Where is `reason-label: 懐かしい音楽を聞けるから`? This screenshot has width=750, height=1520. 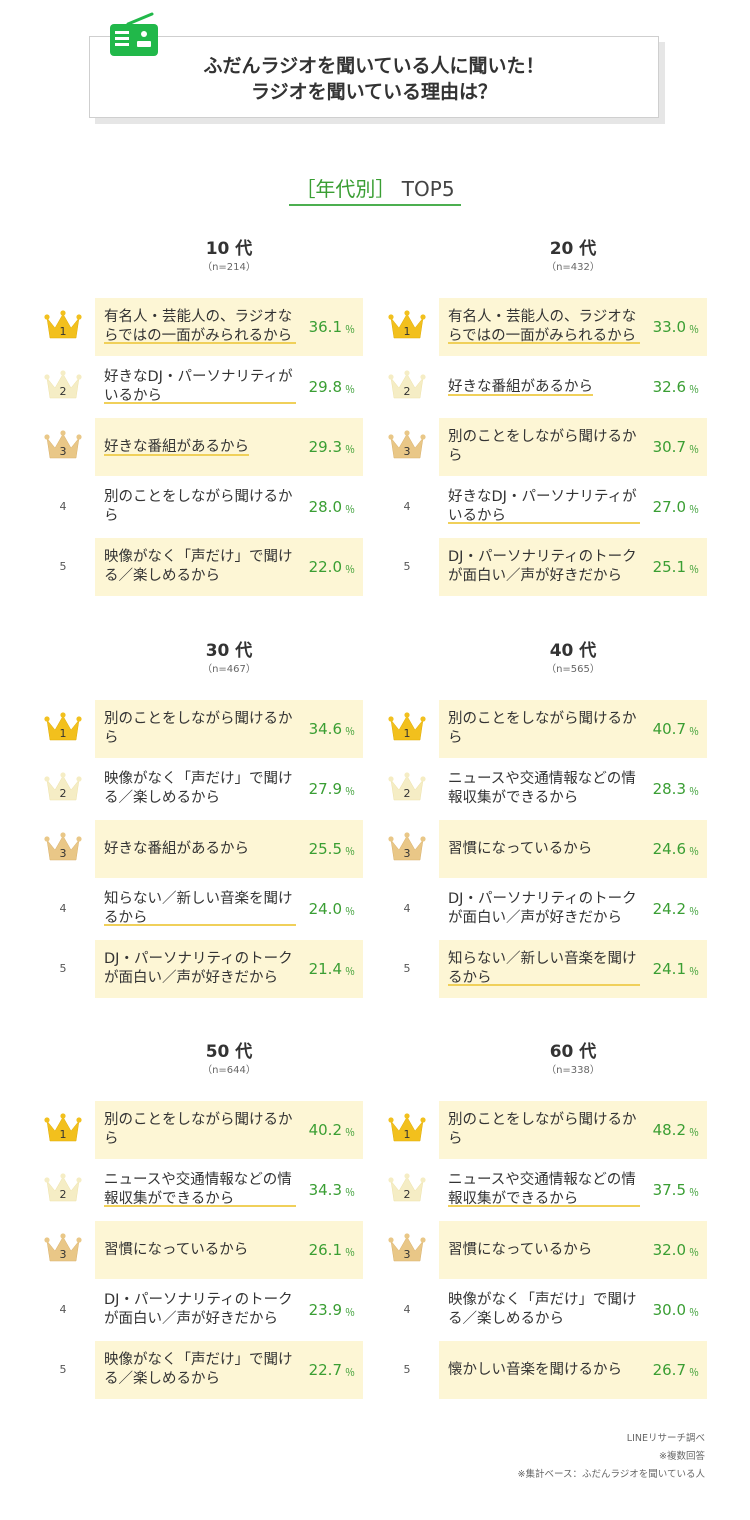 reason-label: 懐かしい音楽を聞けるから is located at coordinates (535, 1369).